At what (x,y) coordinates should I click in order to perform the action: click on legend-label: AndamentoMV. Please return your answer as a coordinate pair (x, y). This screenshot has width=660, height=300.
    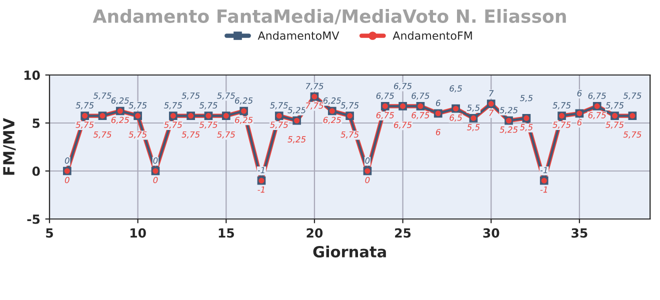
    Looking at the image, I should click on (299, 35).